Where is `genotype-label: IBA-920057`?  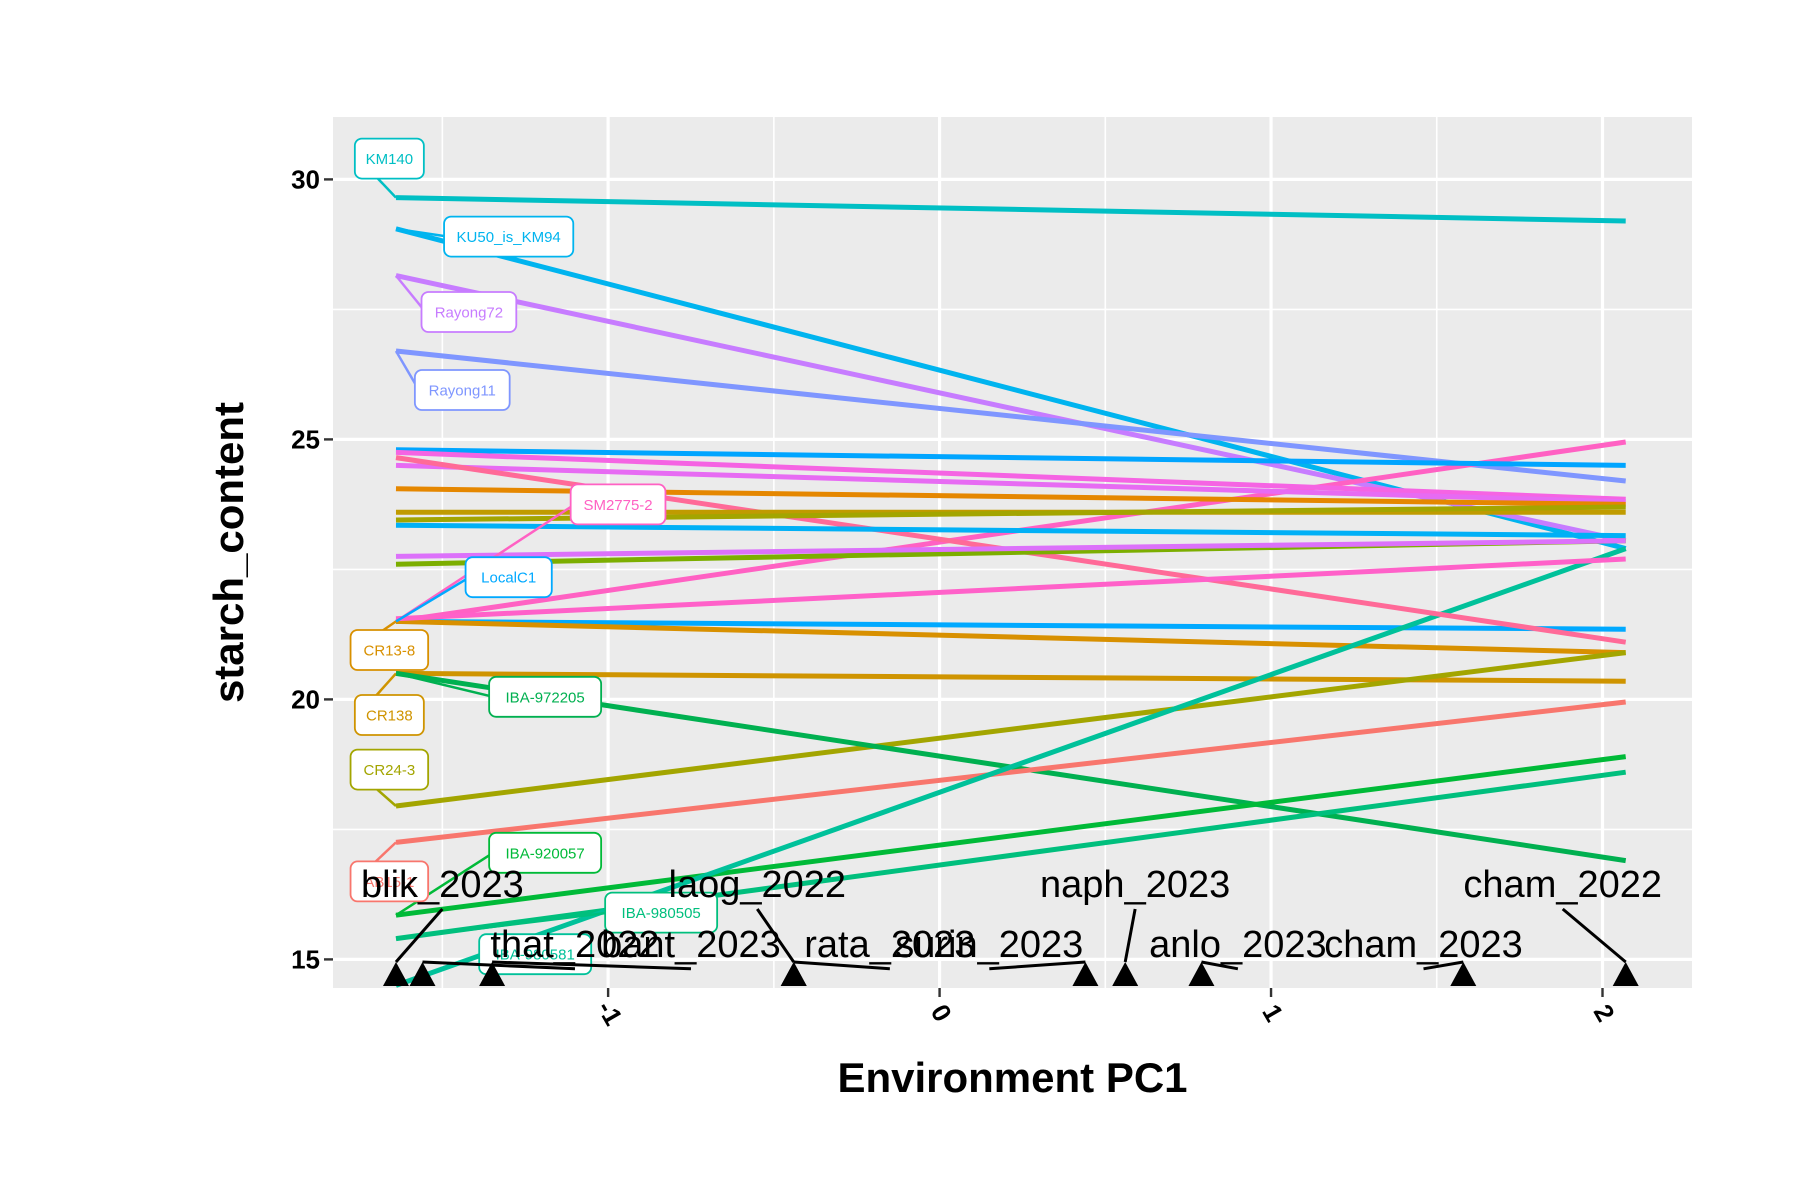
genotype-label: IBA-920057 is located at coordinates (545, 852).